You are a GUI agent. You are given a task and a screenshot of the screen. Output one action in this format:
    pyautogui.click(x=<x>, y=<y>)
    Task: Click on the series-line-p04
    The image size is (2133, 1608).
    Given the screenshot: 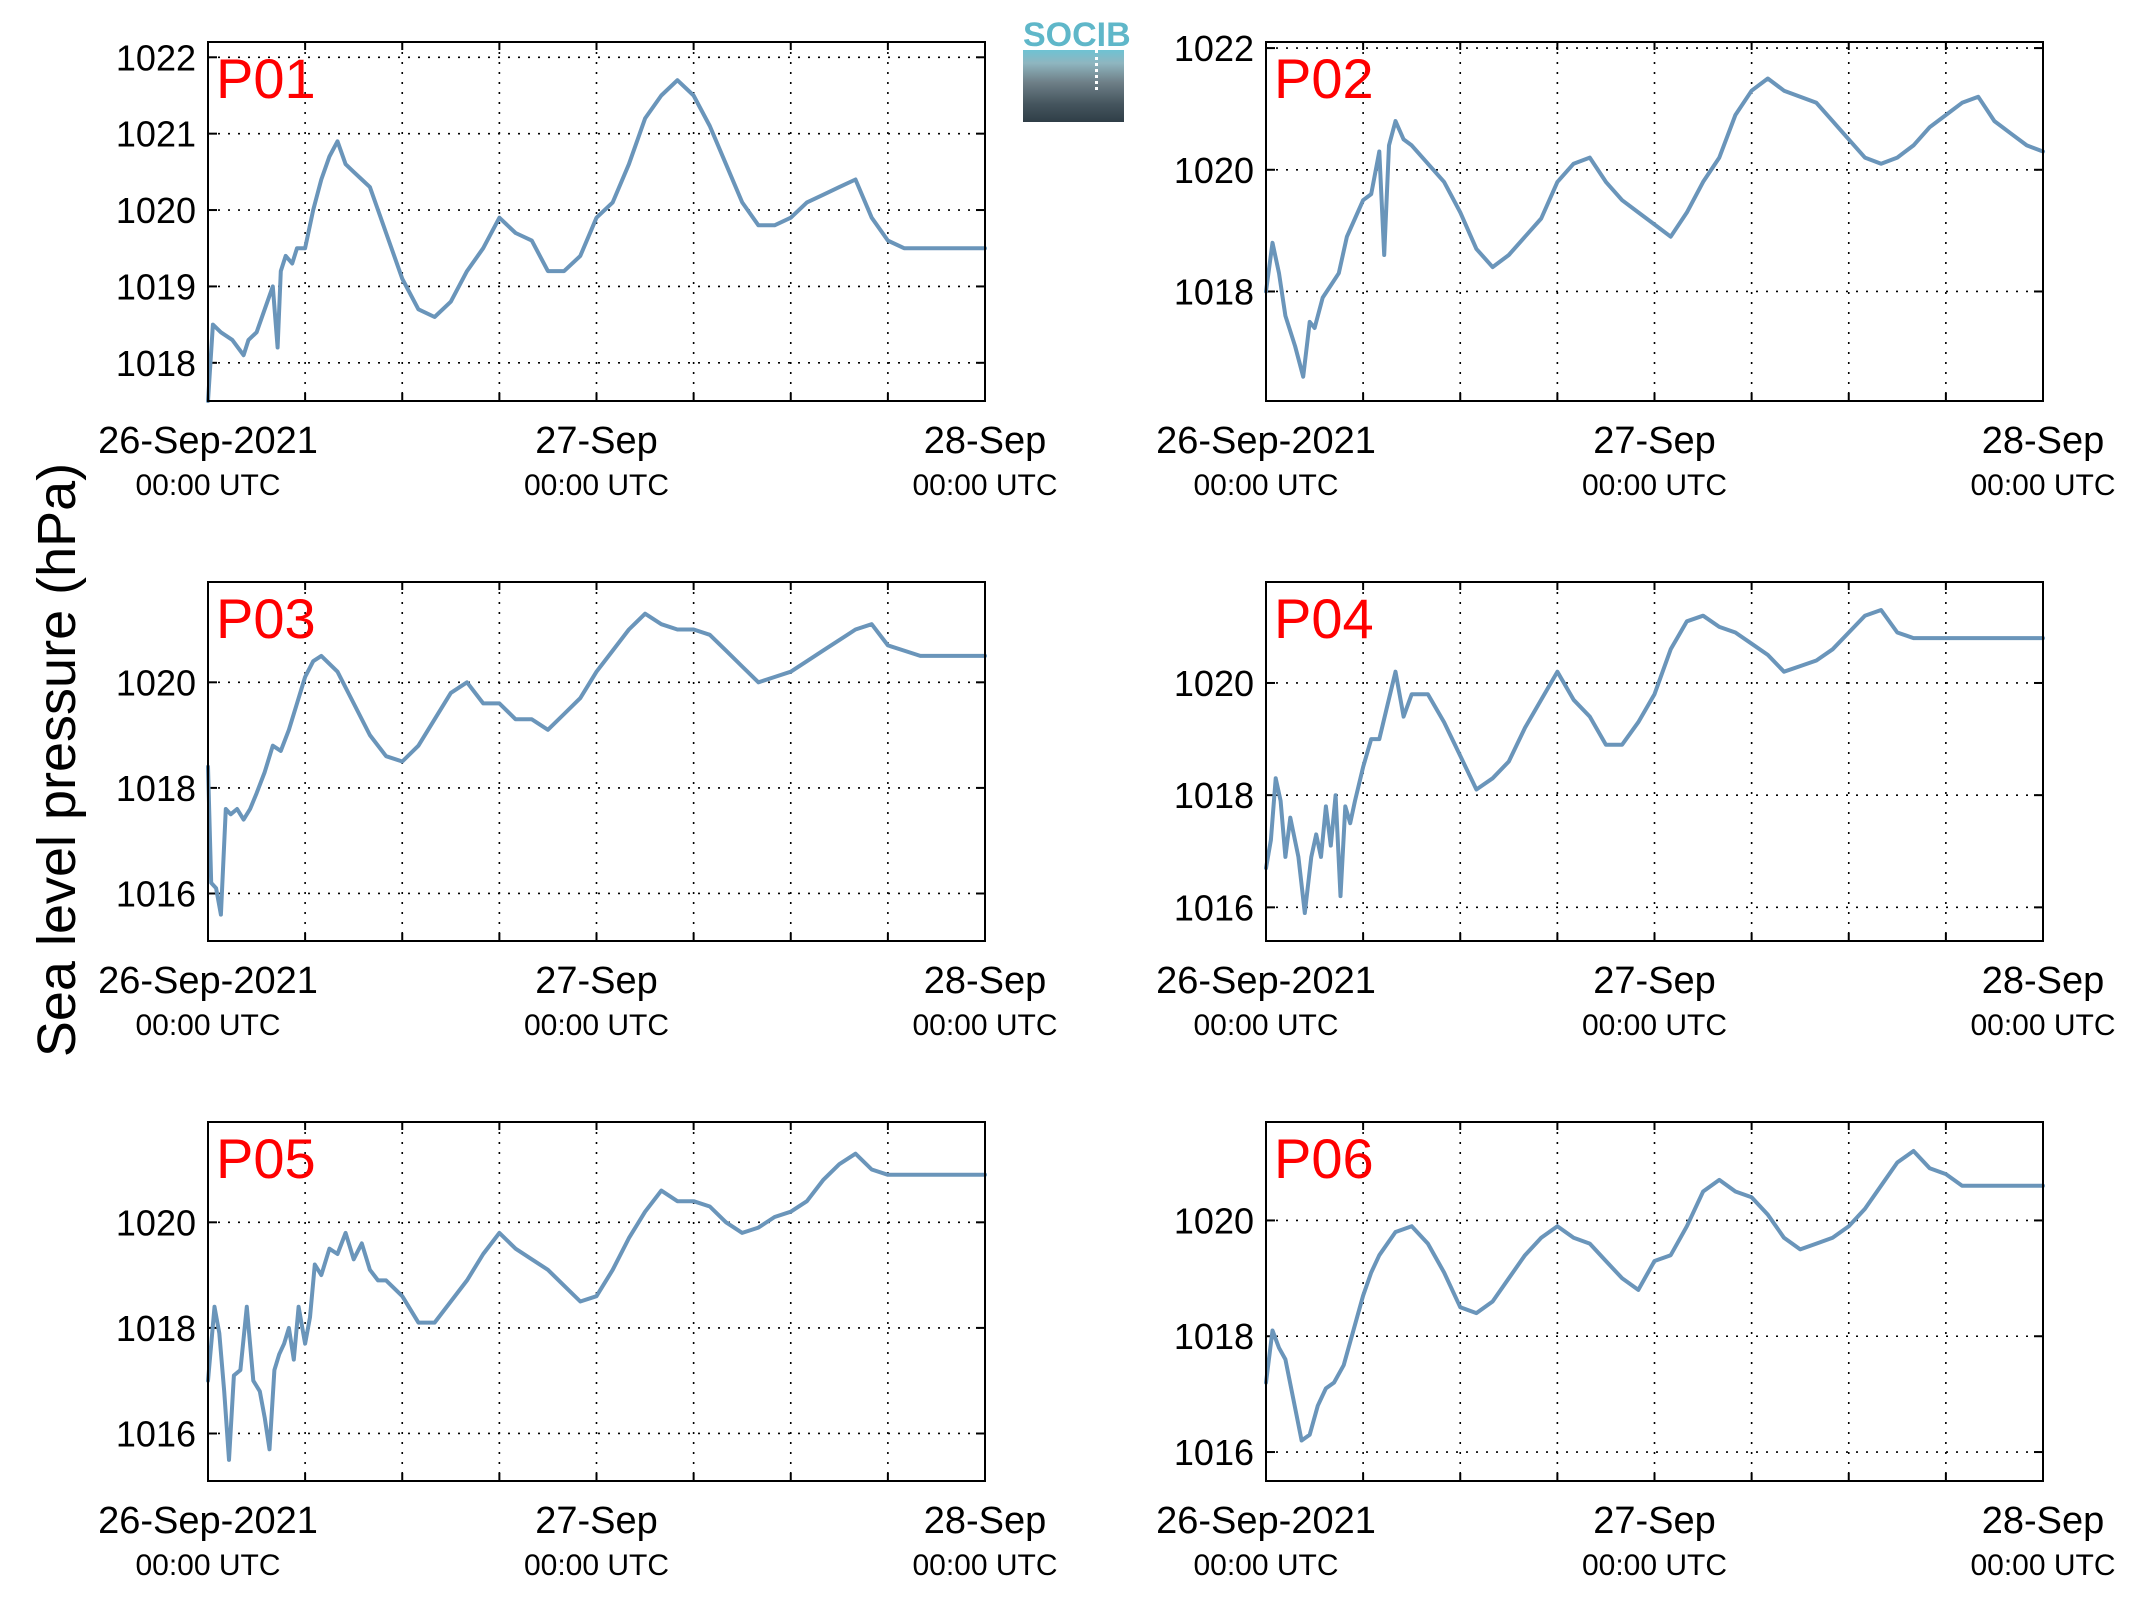 What is the action you would take?
    pyautogui.click(x=1654, y=761)
    